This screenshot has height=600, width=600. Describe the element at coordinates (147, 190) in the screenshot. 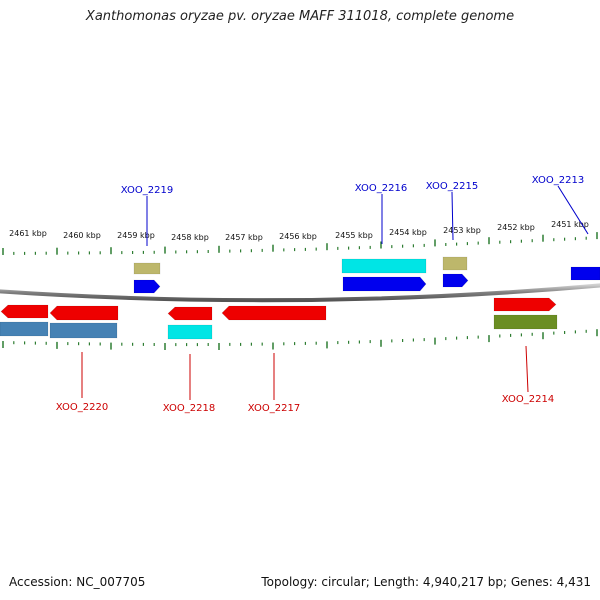

I see `gene-label: XOO_2219` at that location.